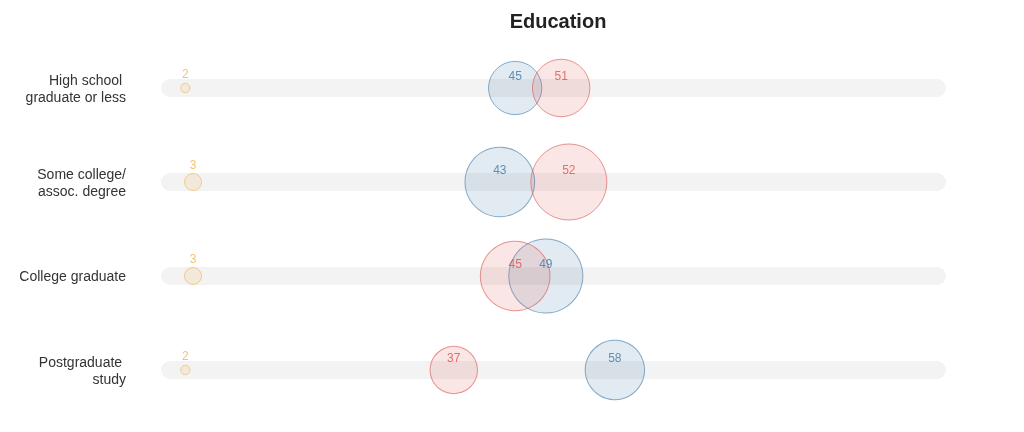 The width and height of the screenshot is (1024, 432). What do you see at coordinates (500, 170) in the screenshot?
I see `data-label: 43` at bounding box center [500, 170].